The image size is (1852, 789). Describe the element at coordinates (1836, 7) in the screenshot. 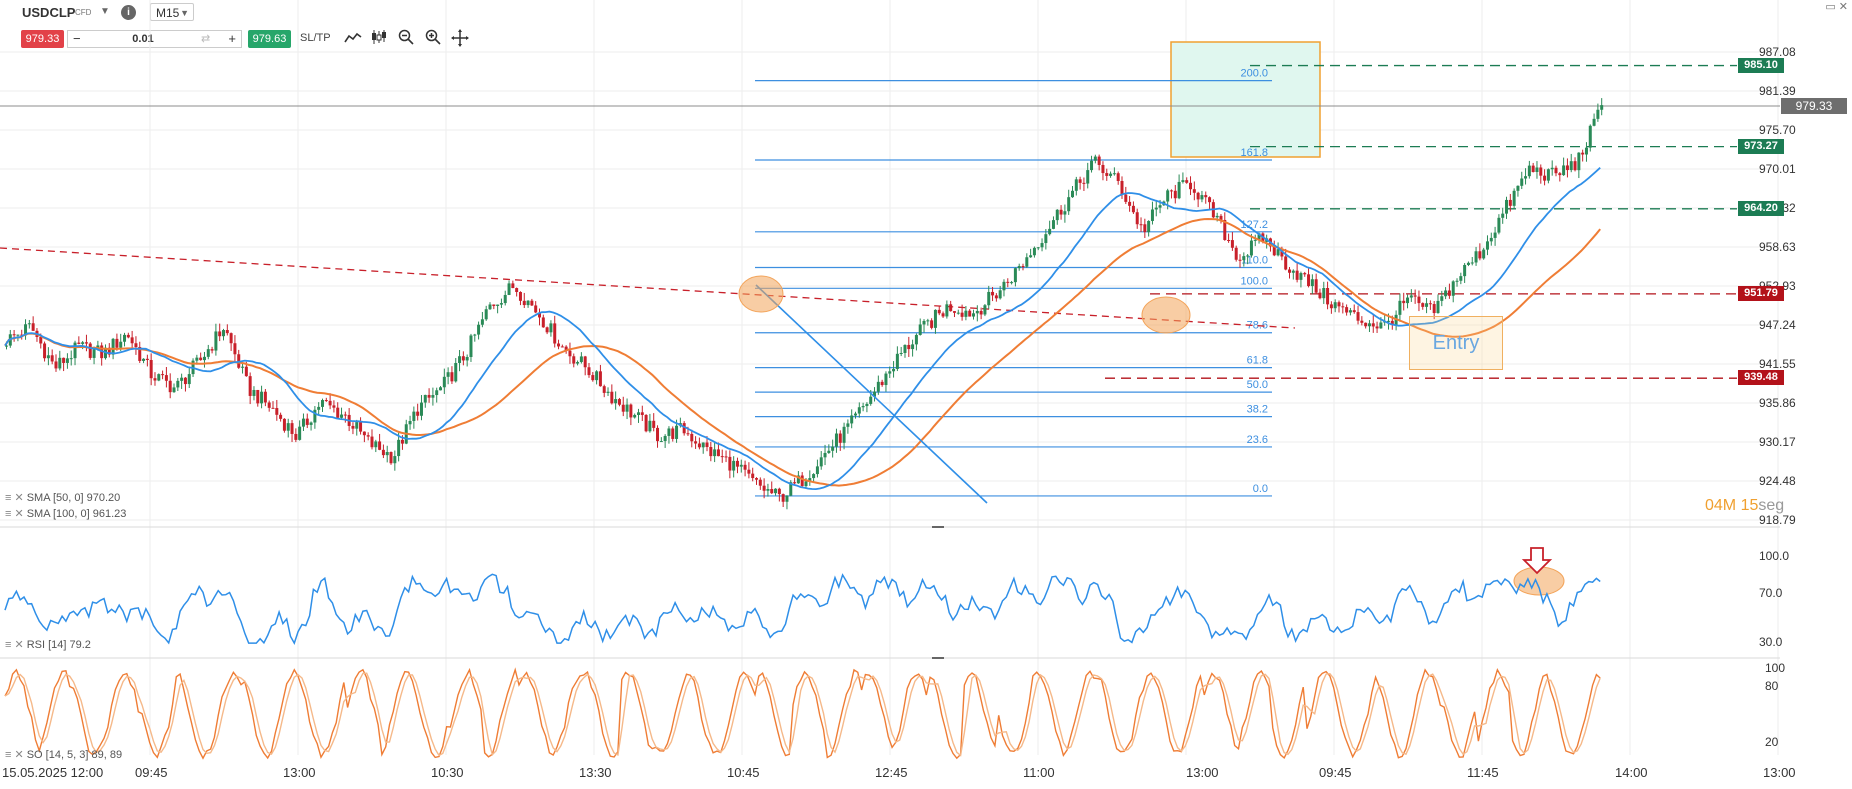

I see `window-controls: ▭ ✕` at that location.